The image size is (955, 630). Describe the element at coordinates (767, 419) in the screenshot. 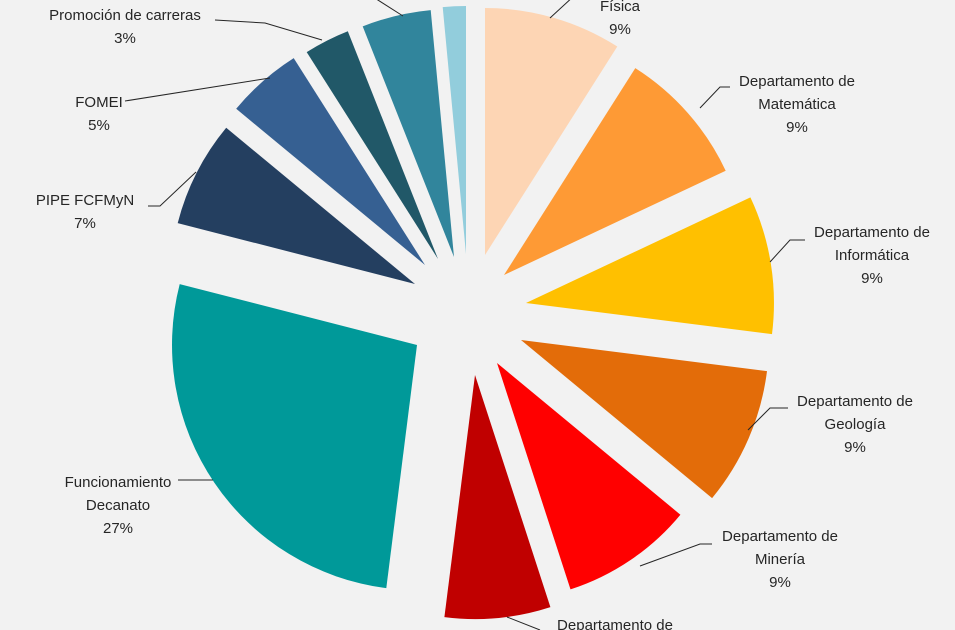

I see `leader-line-geologia` at that location.